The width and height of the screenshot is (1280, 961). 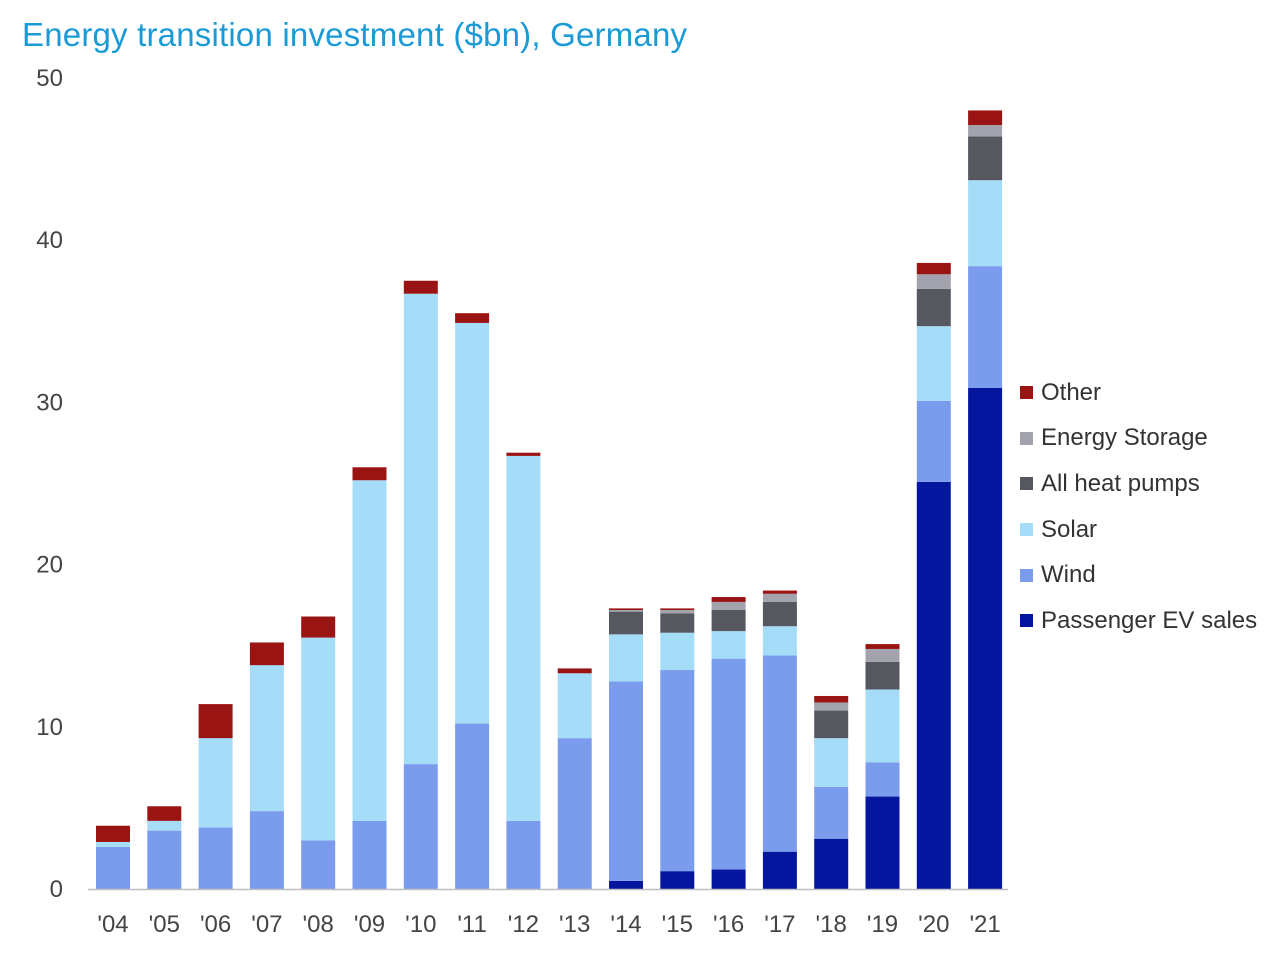 I want to click on x-tick-label: '10, so click(x=420, y=924).